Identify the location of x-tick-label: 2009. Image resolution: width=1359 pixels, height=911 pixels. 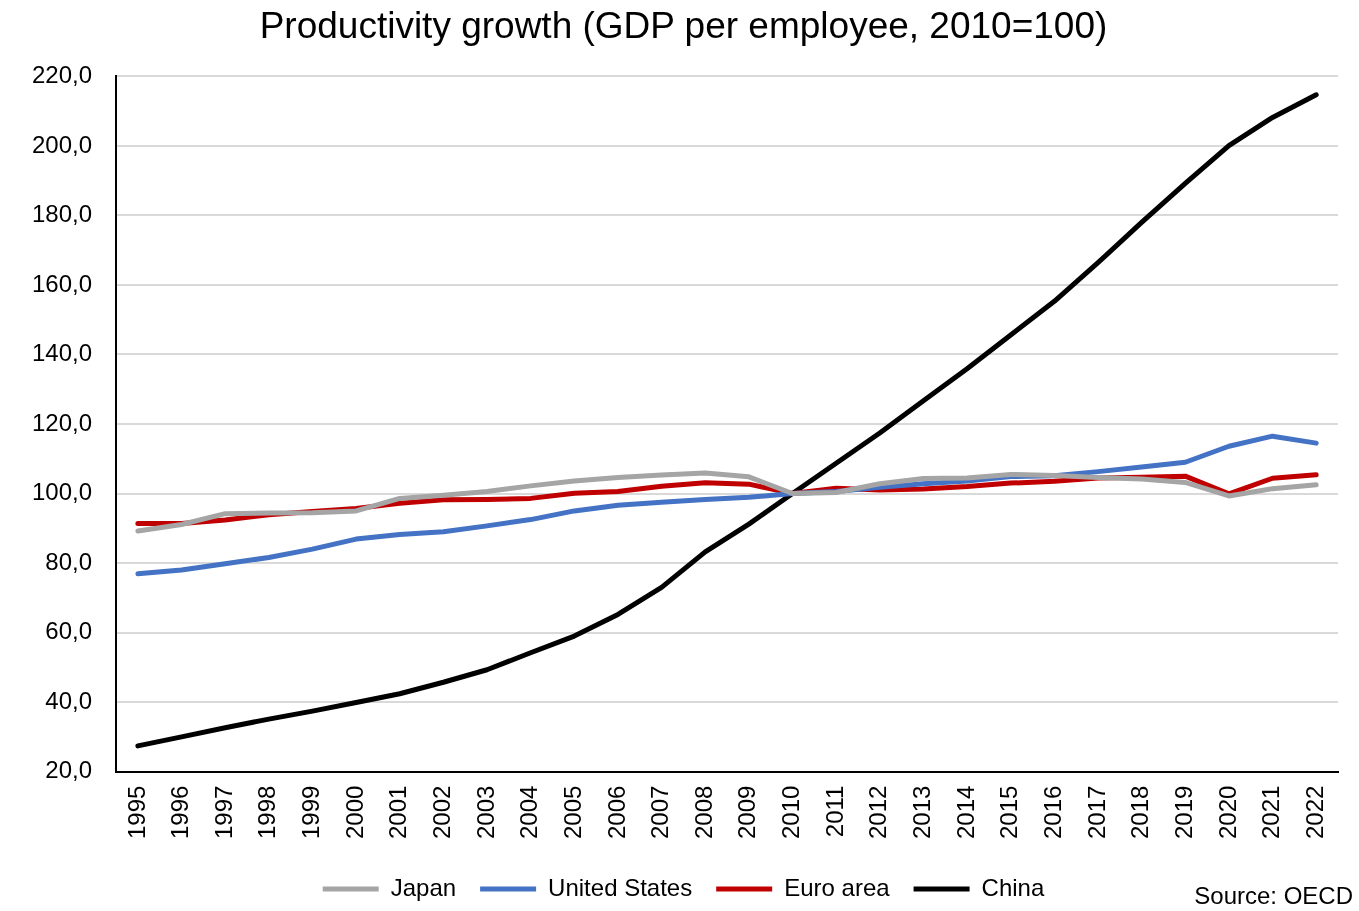
(747, 812).